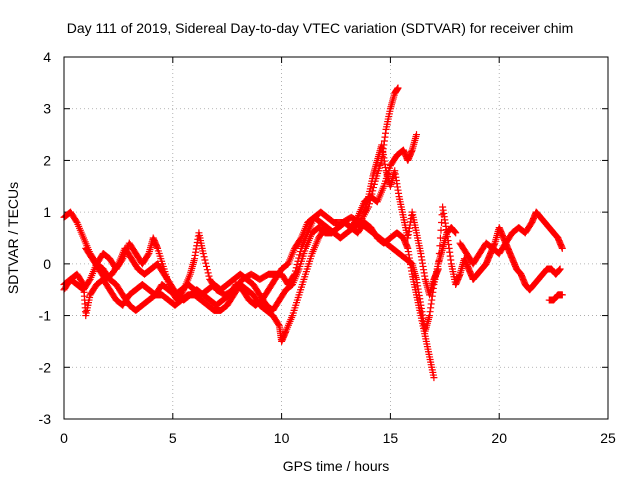  What do you see at coordinates (499, 438) in the screenshot?
I see `x-tick-label: 20` at bounding box center [499, 438].